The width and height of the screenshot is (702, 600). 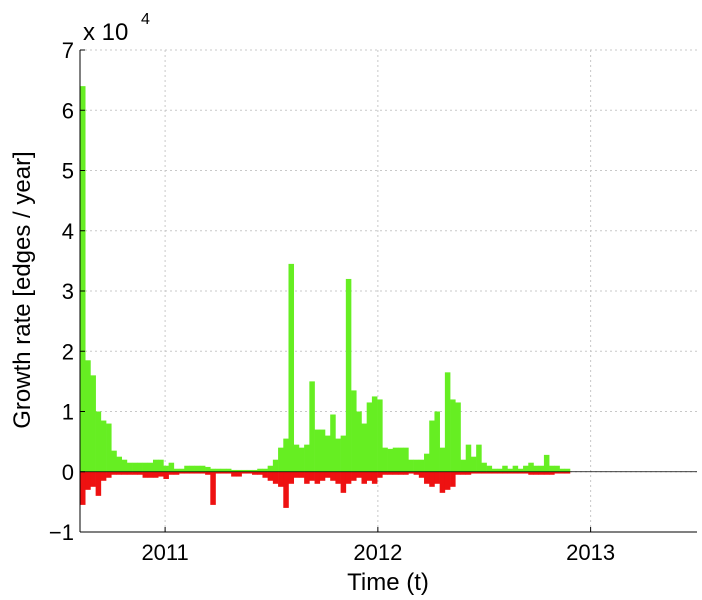 What do you see at coordinates (590, 552) in the screenshot?
I see `x-tick-label: 2013` at bounding box center [590, 552].